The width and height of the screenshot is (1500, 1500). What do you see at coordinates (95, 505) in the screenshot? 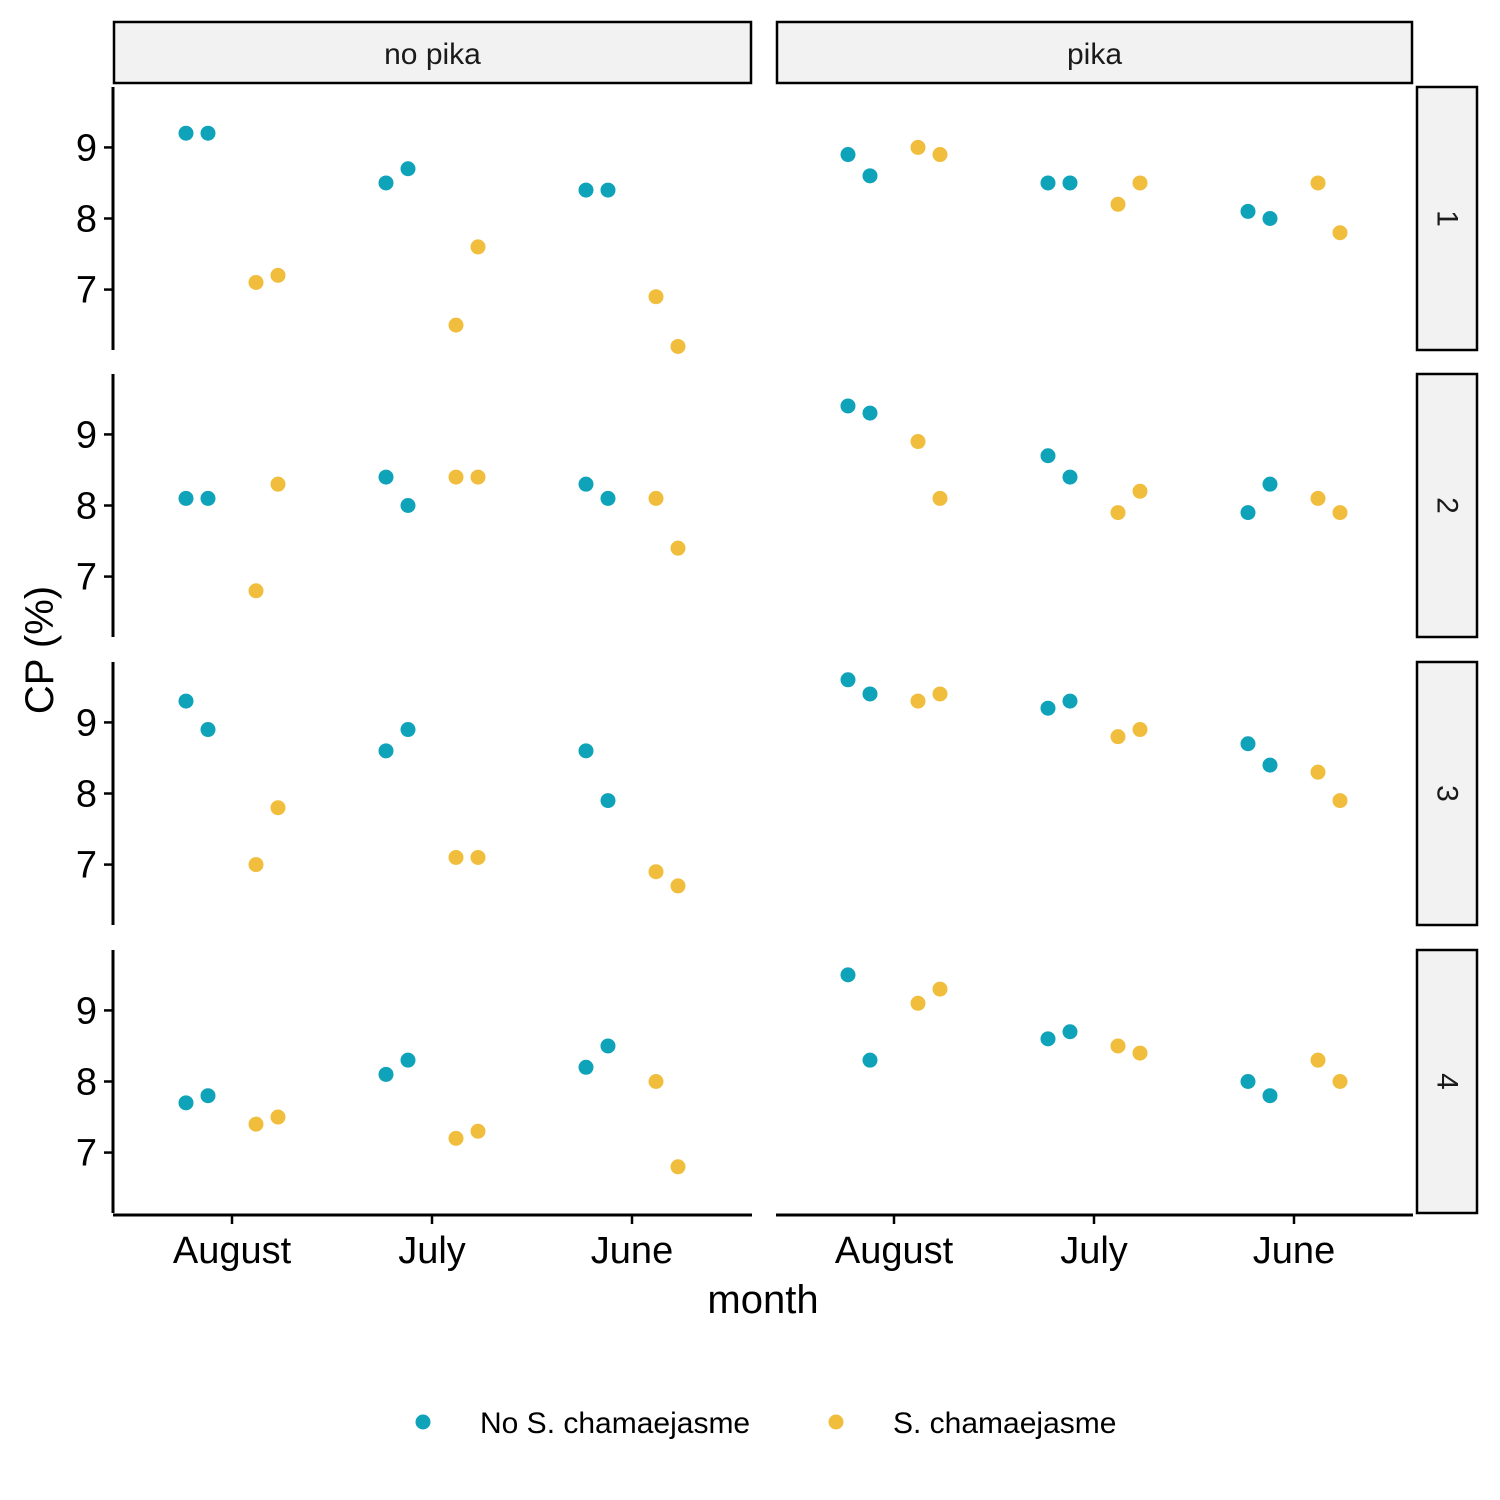
I see `y-axis-row-2: 7 8 9` at bounding box center [95, 505].